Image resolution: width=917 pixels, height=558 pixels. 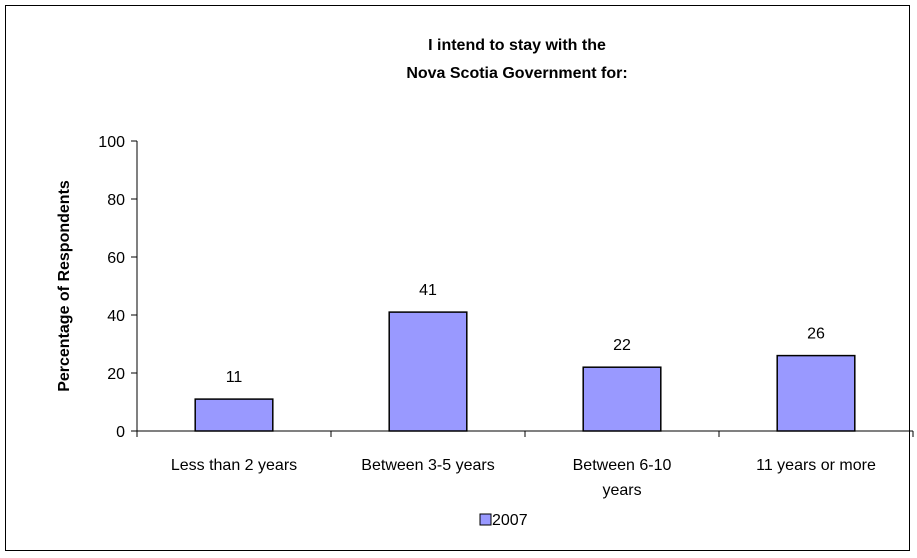 I want to click on x-tick-label: Between 6-10, so click(x=622, y=465).